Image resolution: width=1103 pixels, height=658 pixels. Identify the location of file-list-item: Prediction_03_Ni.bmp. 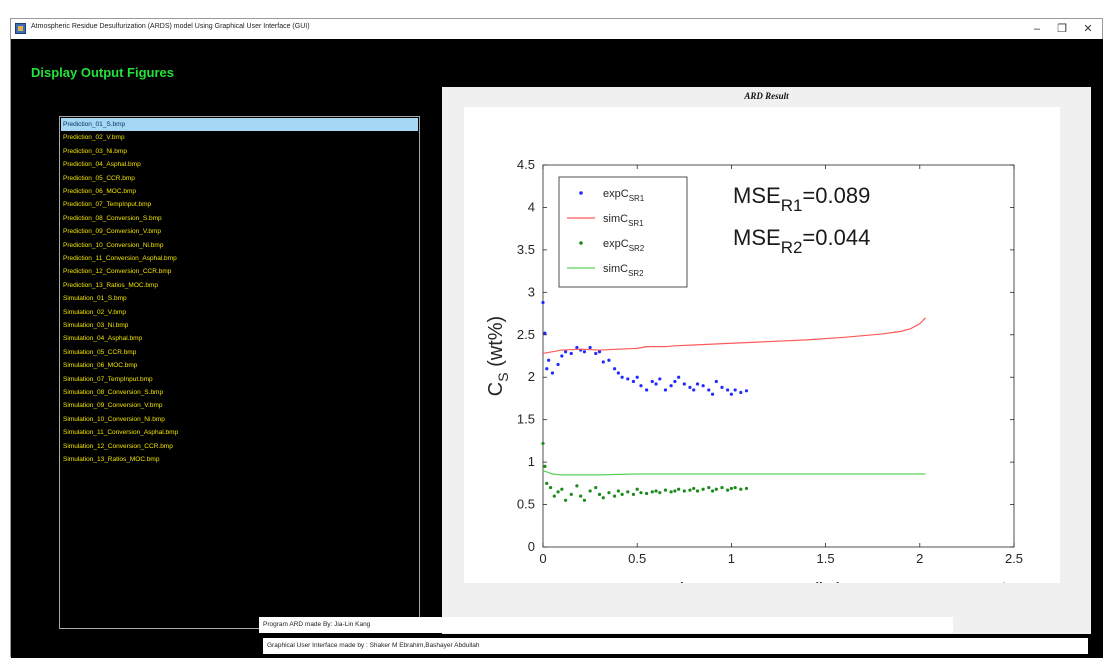
(95, 151).